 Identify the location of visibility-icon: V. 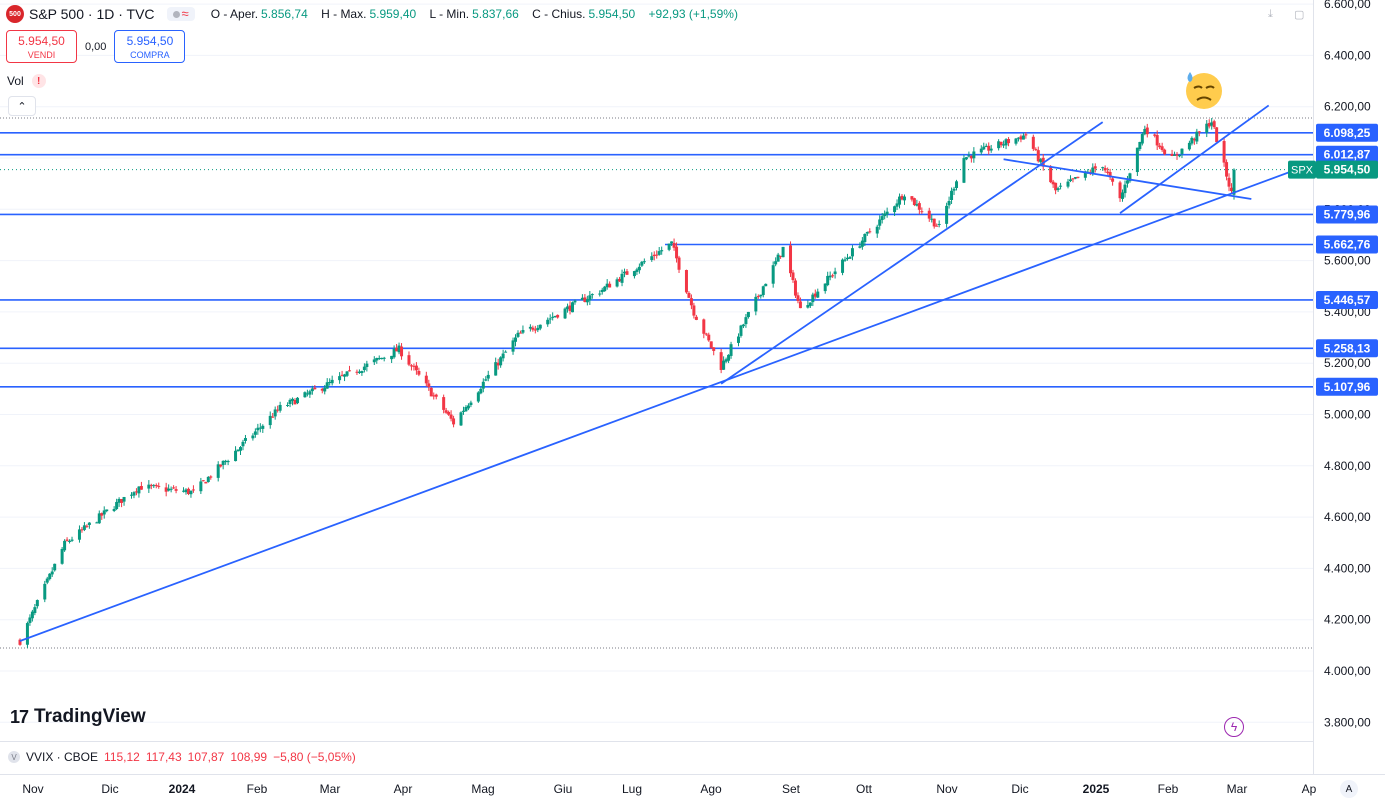
(14, 757).